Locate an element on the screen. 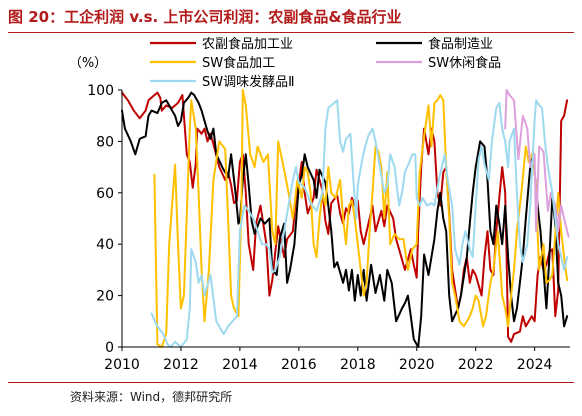  y-axis-label: （%） is located at coordinates (88, 63).